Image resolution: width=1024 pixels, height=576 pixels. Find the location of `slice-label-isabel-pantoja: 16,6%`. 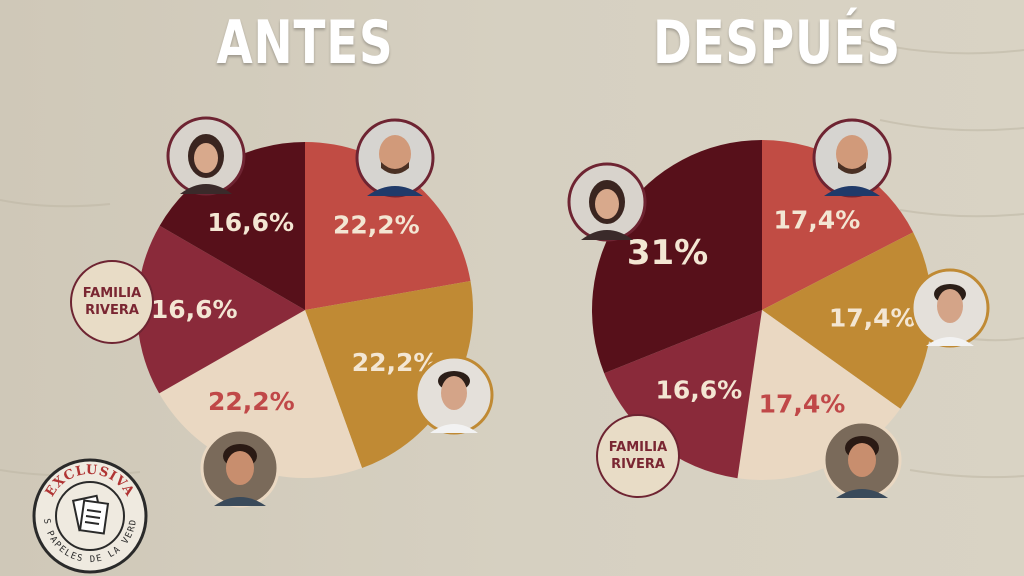

slice-label-isabel-pantoja: 16,6% is located at coordinates (250, 222).